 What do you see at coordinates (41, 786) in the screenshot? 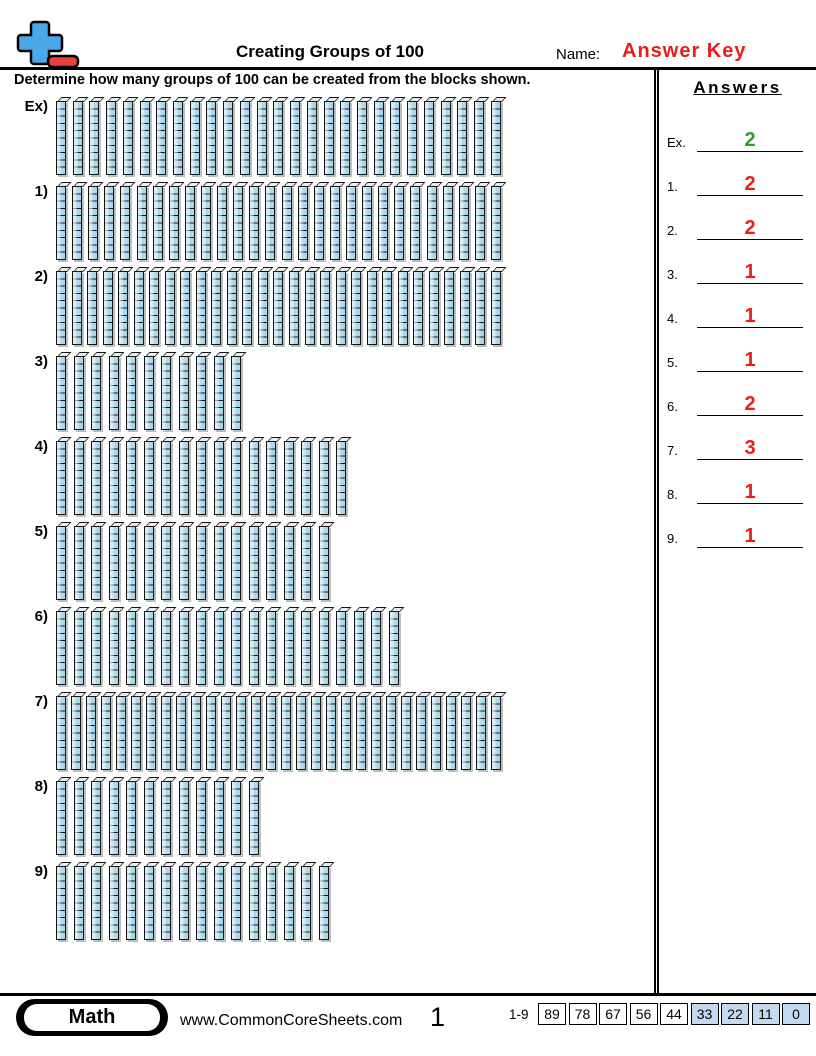
I see `problem-number-label: 8)` at bounding box center [41, 786].